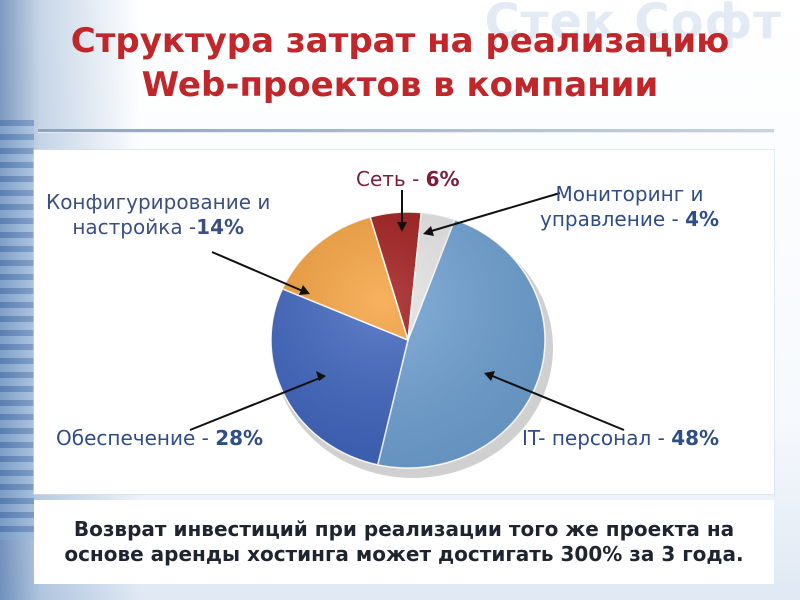 This screenshot has width=800, height=600. Describe the element at coordinates (489, 376) in the screenshot. I see `leader-arrow-it` at that location.